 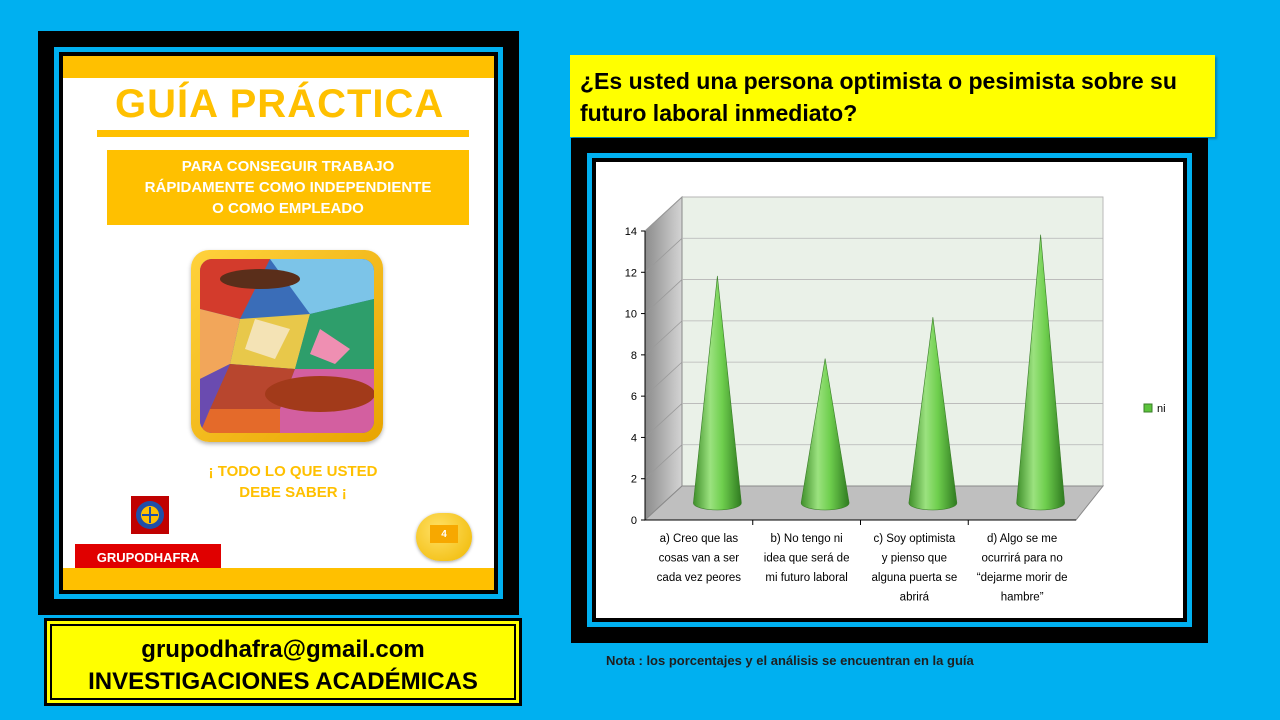 I want to click on title-underline, so click(x=283, y=133).